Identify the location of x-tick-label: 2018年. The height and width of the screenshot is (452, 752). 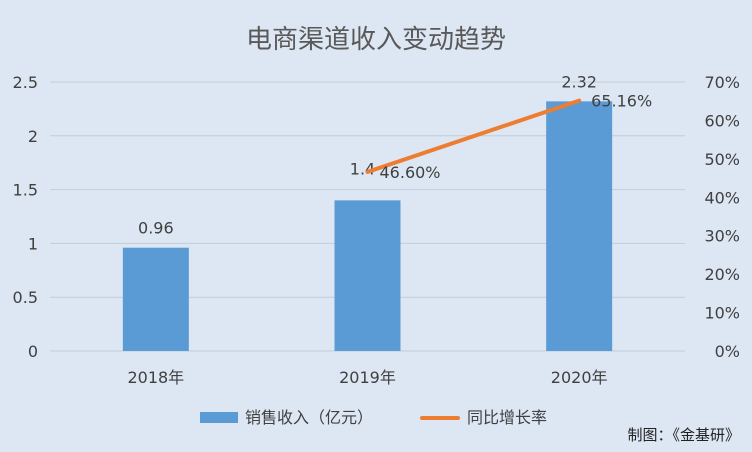
(155, 377).